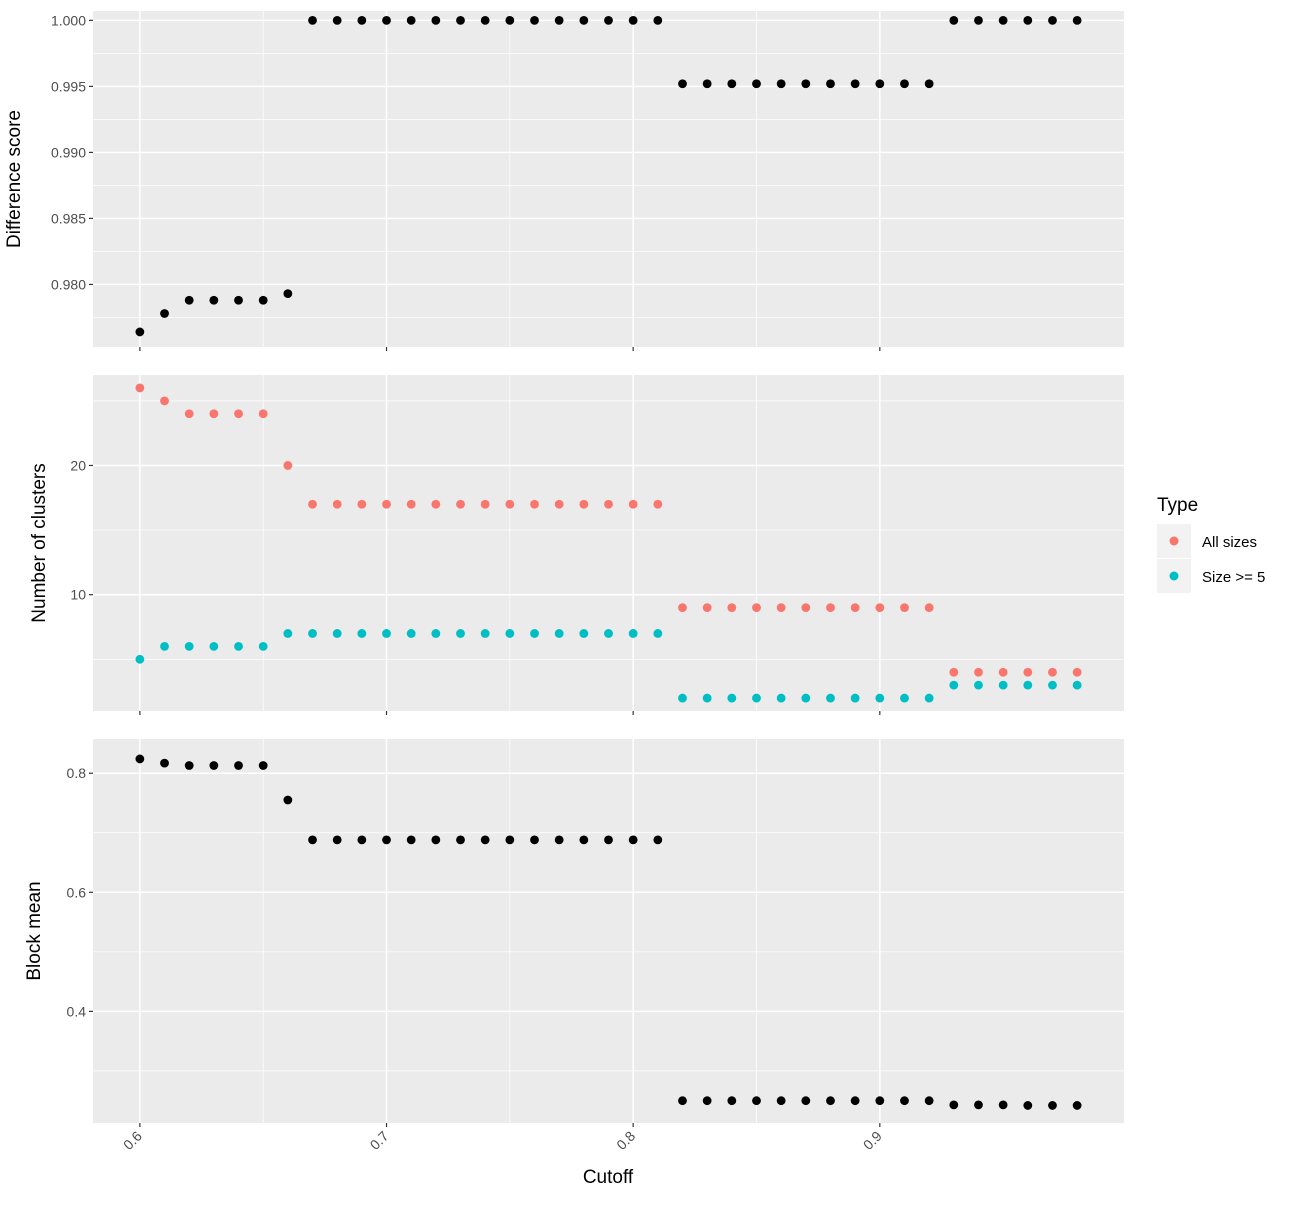  What do you see at coordinates (625, 1140) in the screenshot?
I see `x-tick-label: 0.8` at bounding box center [625, 1140].